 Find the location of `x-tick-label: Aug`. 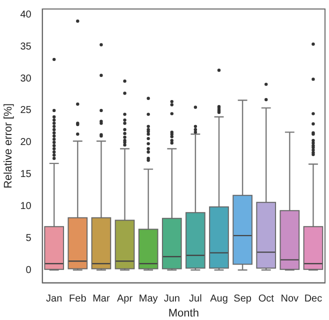

x-tick-label: Aug is located at coordinates (219, 299).